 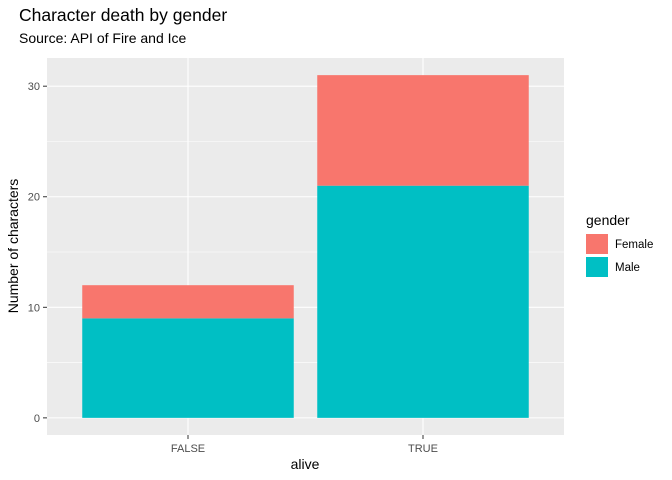 I want to click on y-tick-label: 20, so click(x=34, y=198).